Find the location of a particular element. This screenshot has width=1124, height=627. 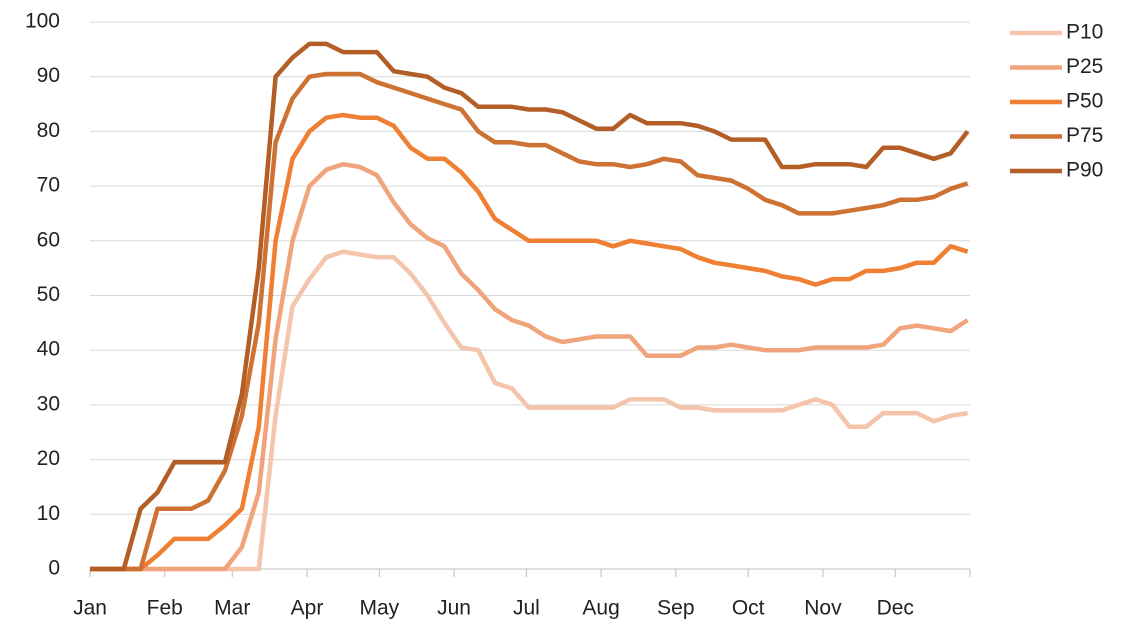

x-tick-label: May is located at coordinates (379, 608).